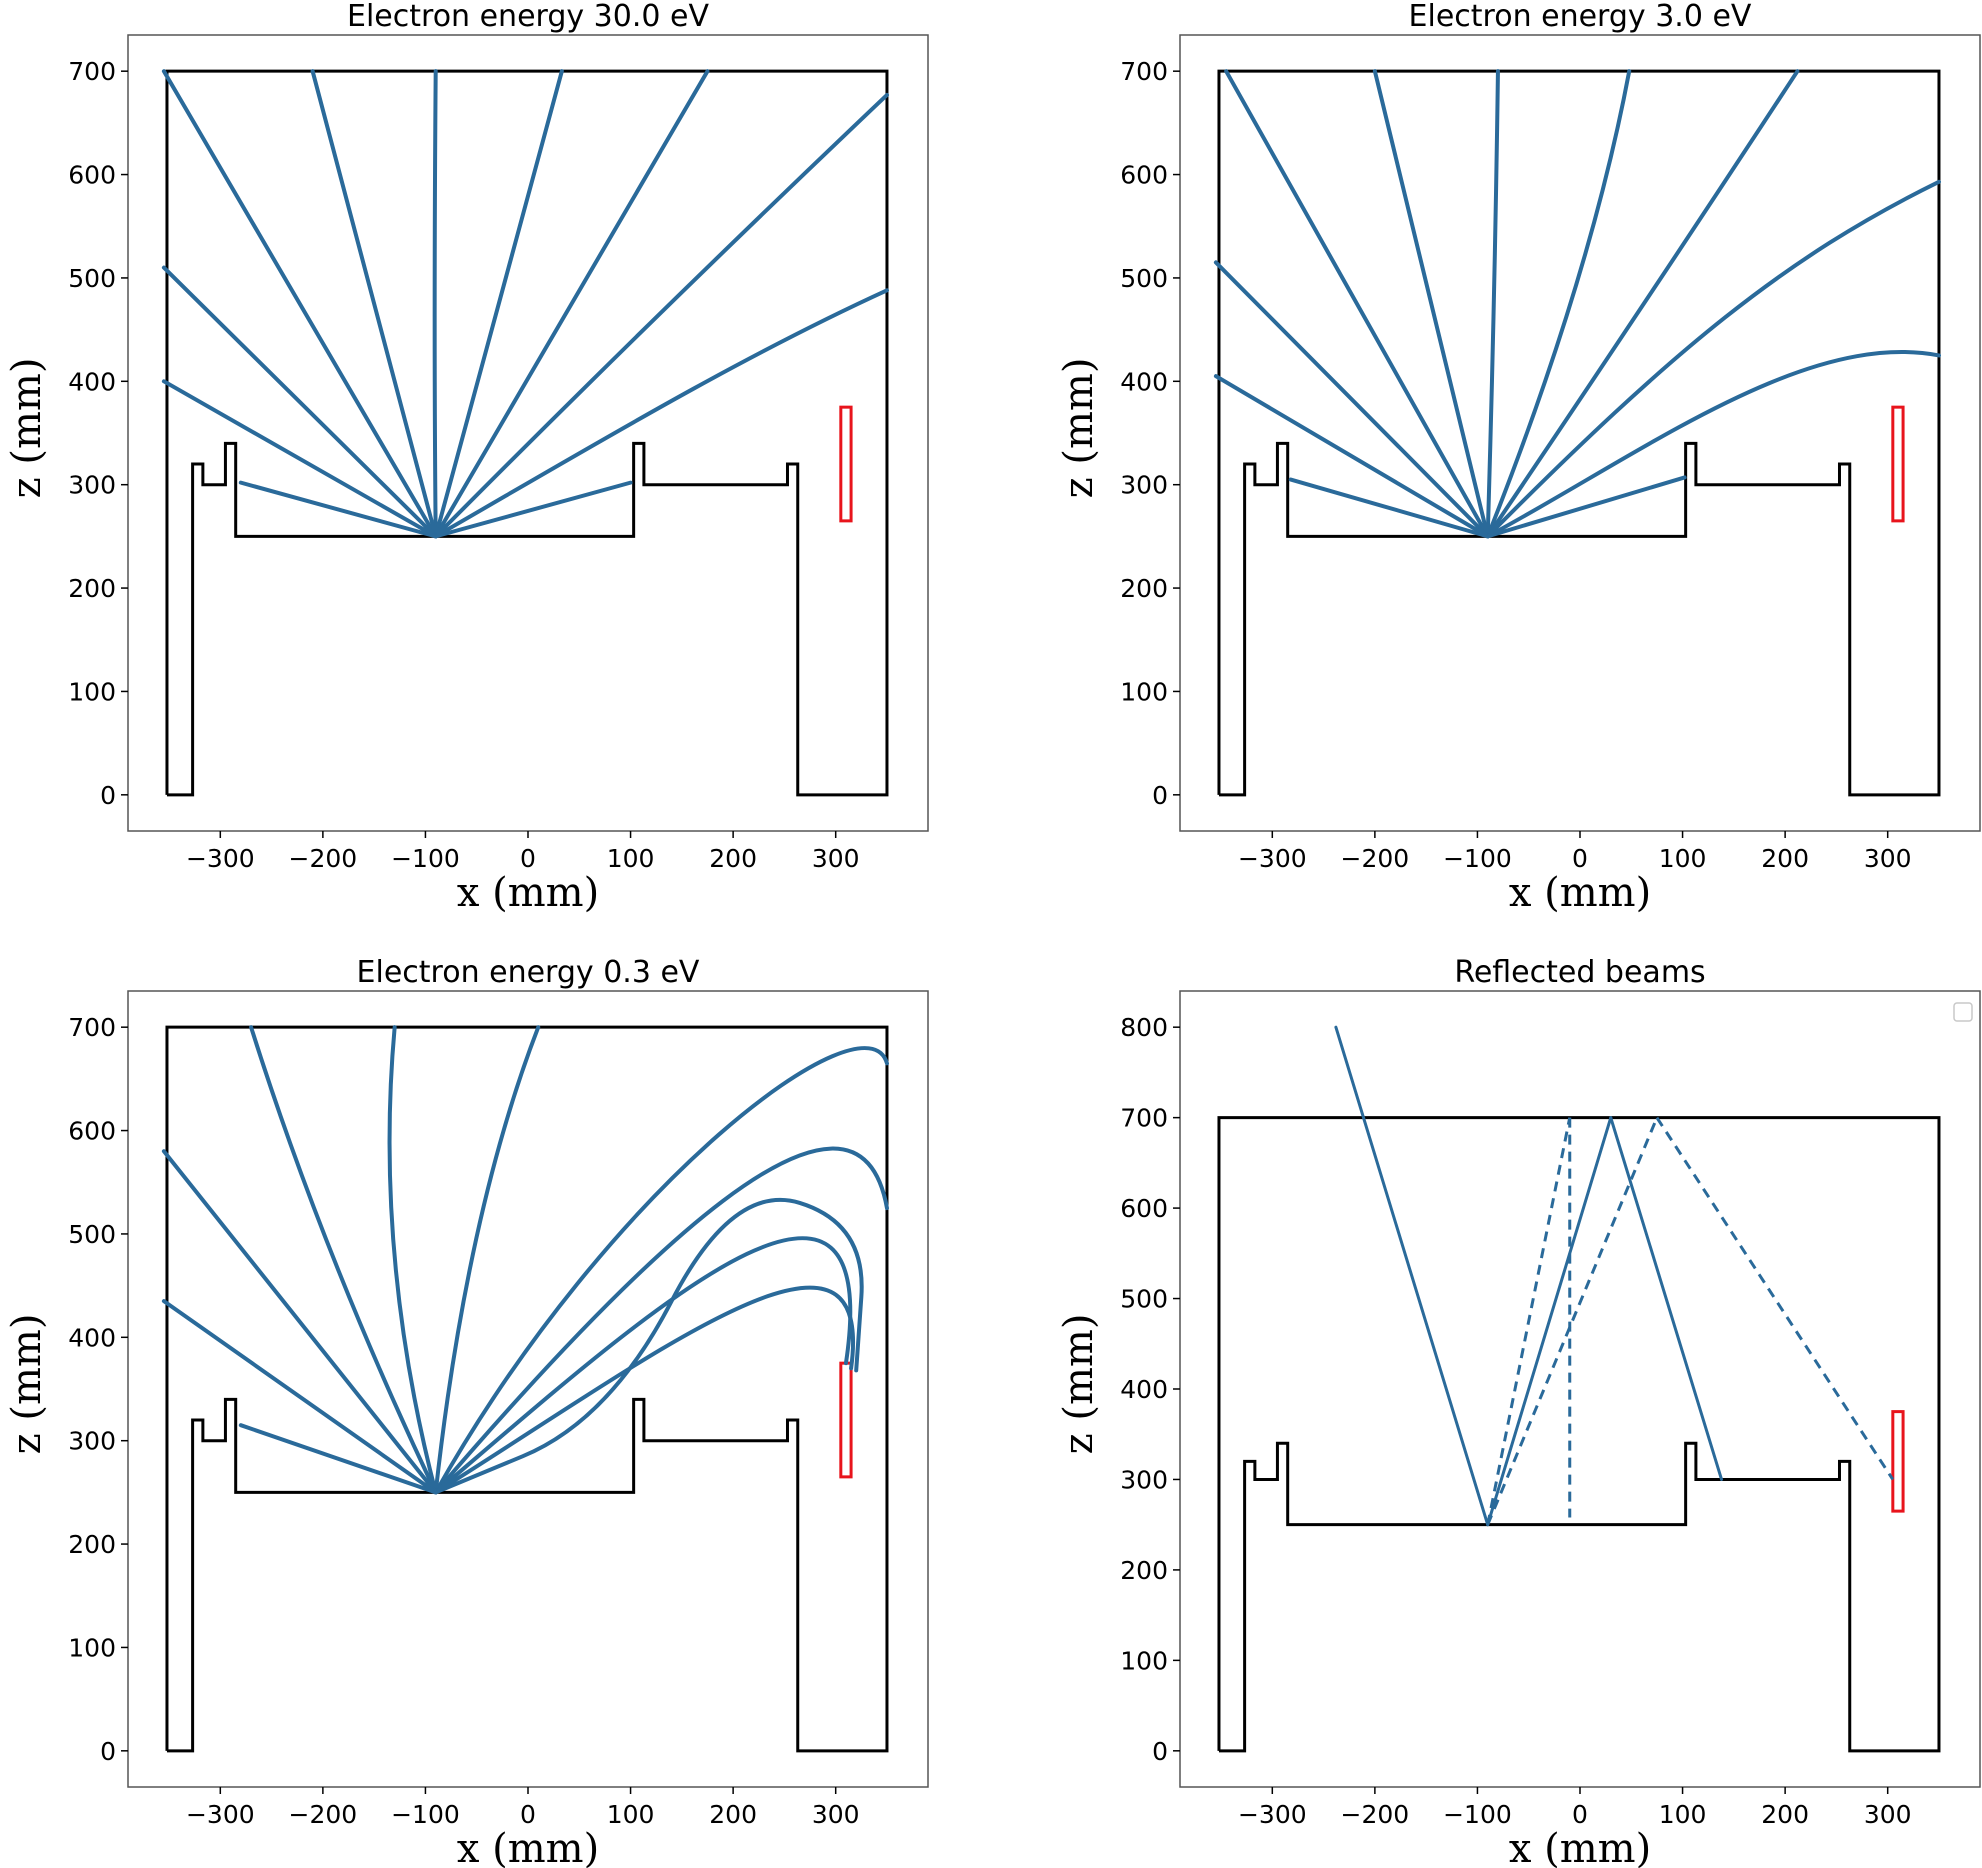  What do you see at coordinates (1580, 17) in the screenshot?
I see `chart-title: Electron energy 3.0 eV` at bounding box center [1580, 17].